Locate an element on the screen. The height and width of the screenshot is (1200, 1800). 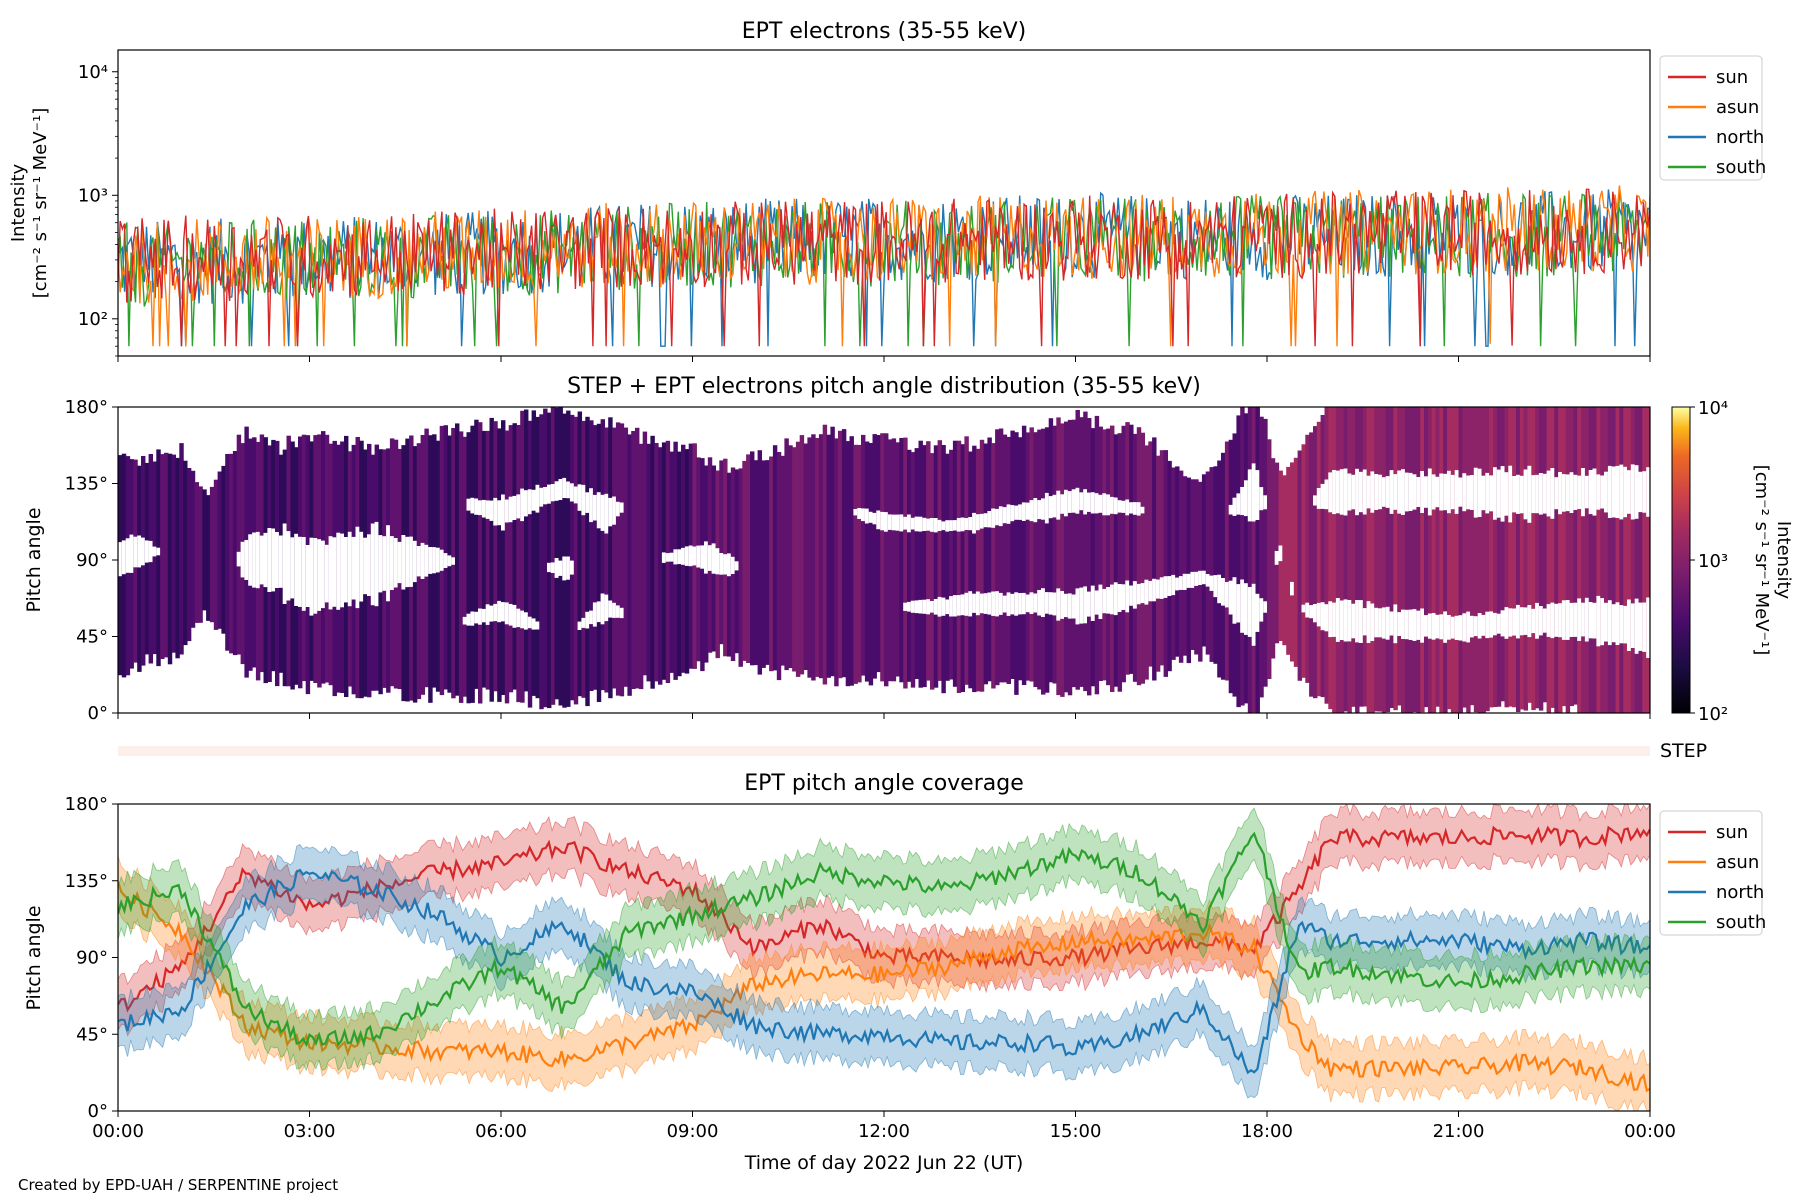
pa-ytick-label: 180° is located at coordinates (86, 407).